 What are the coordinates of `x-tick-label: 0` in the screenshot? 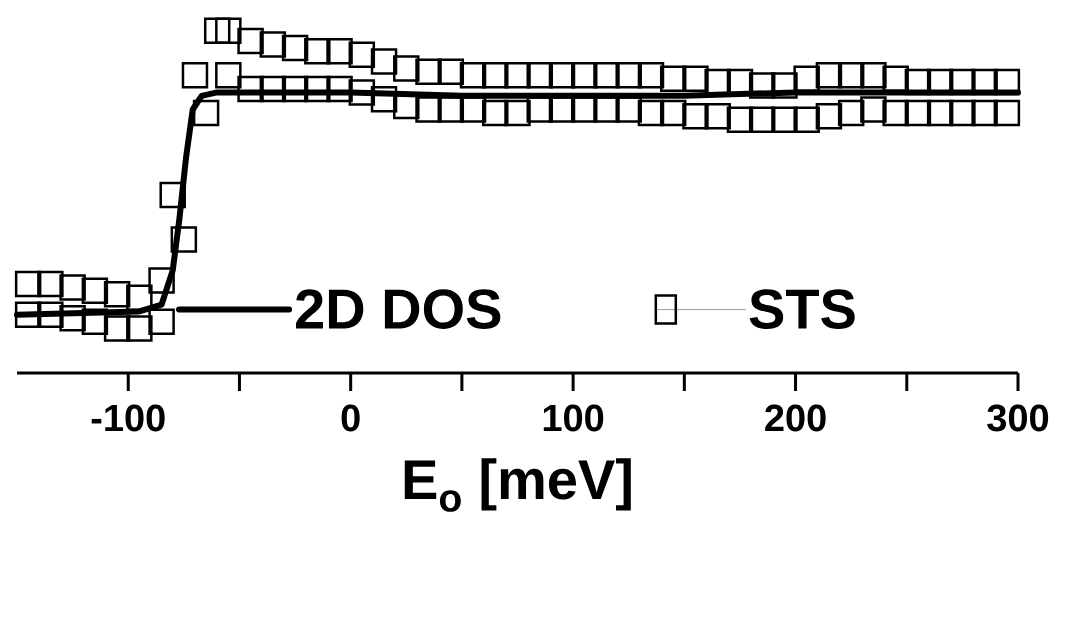 It's located at (350, 418).